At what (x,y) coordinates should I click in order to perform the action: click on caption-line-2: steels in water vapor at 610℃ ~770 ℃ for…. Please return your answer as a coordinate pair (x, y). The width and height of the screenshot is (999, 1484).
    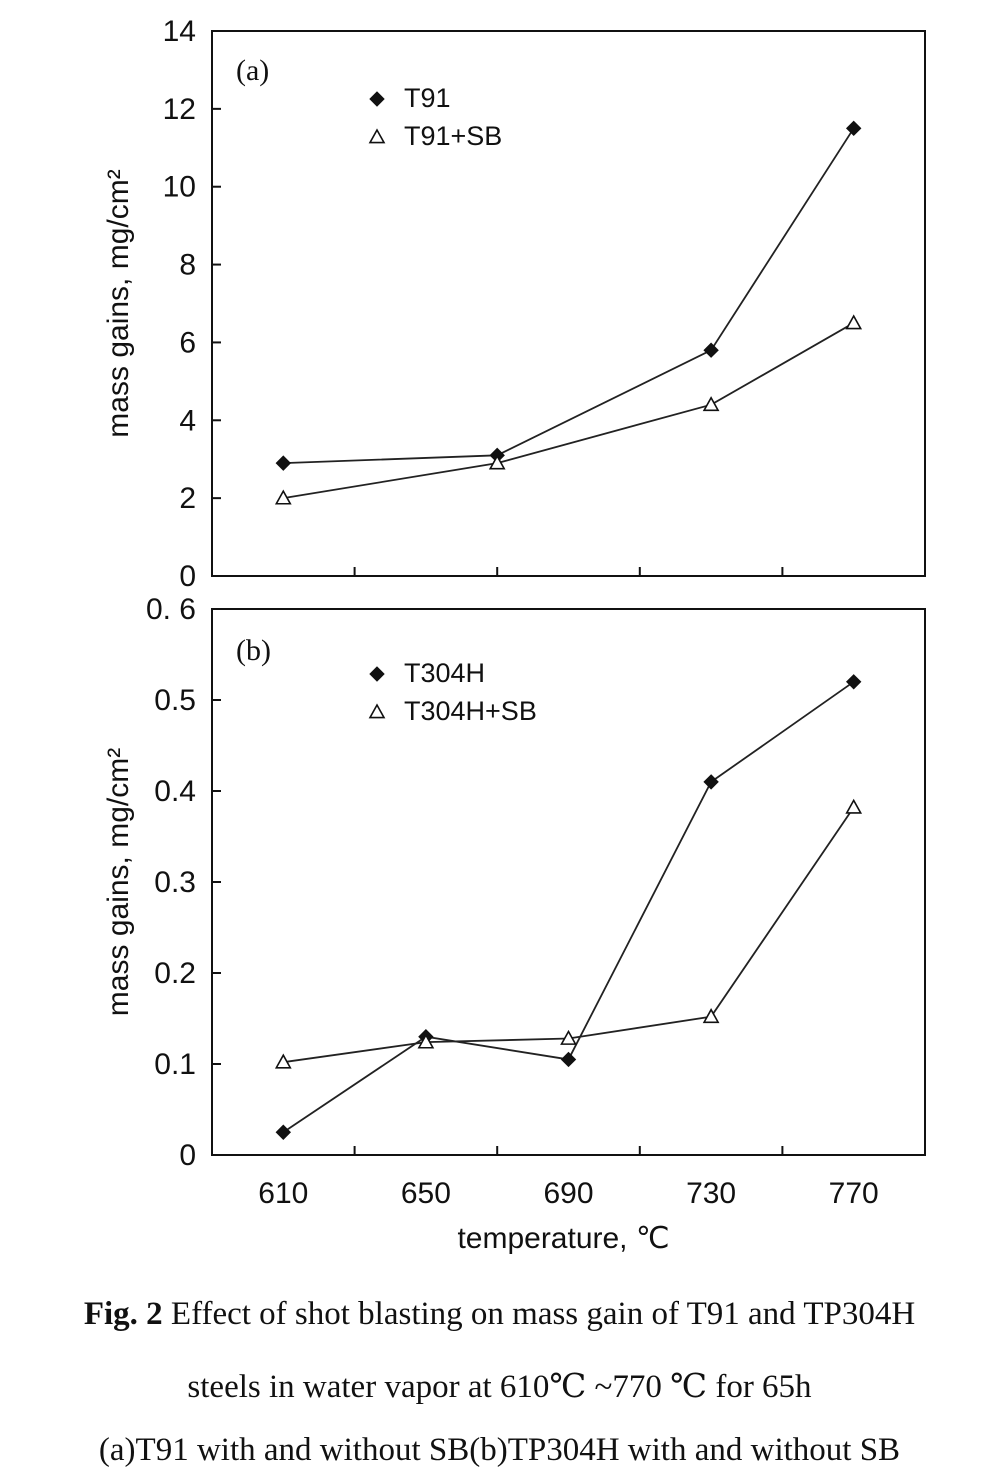
    Looking at the image, I should click on (499, 1387).